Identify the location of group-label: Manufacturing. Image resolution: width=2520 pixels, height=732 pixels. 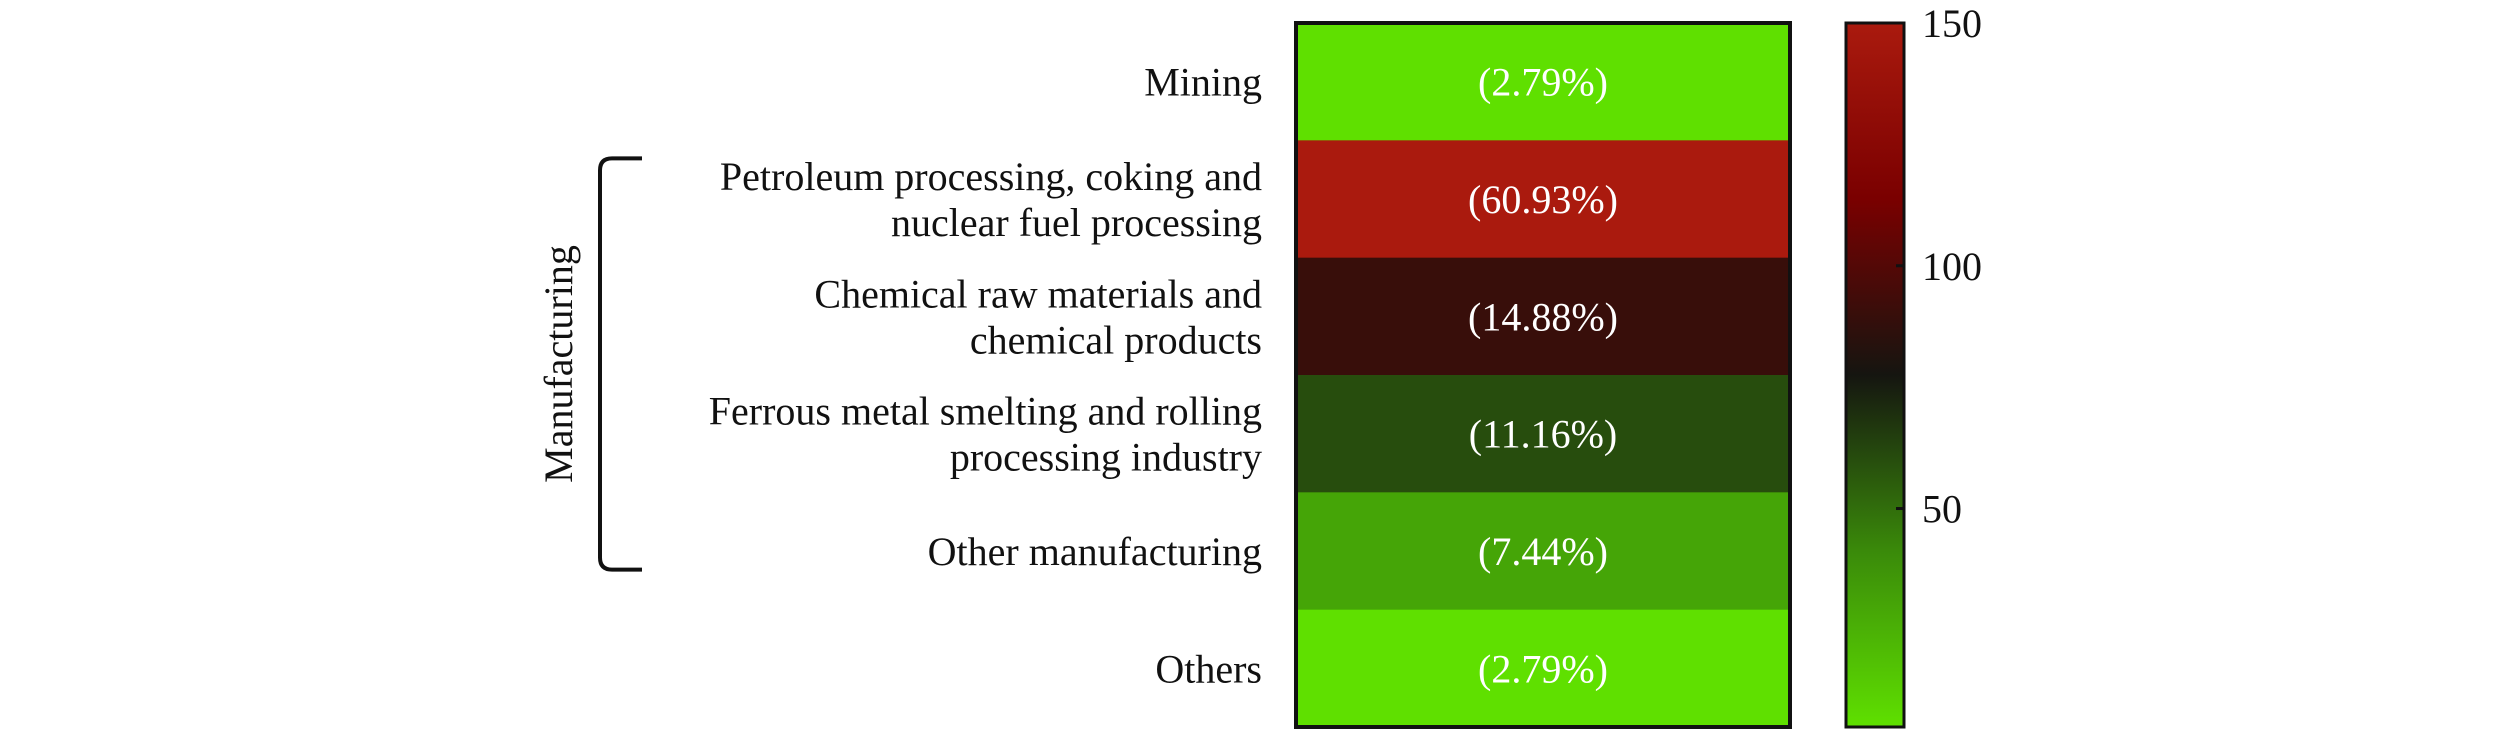
(558, 364).